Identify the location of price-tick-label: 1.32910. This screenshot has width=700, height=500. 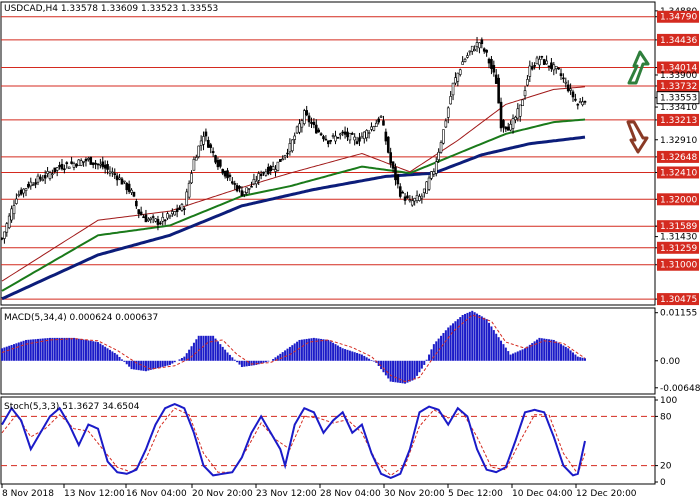
(678, 141).